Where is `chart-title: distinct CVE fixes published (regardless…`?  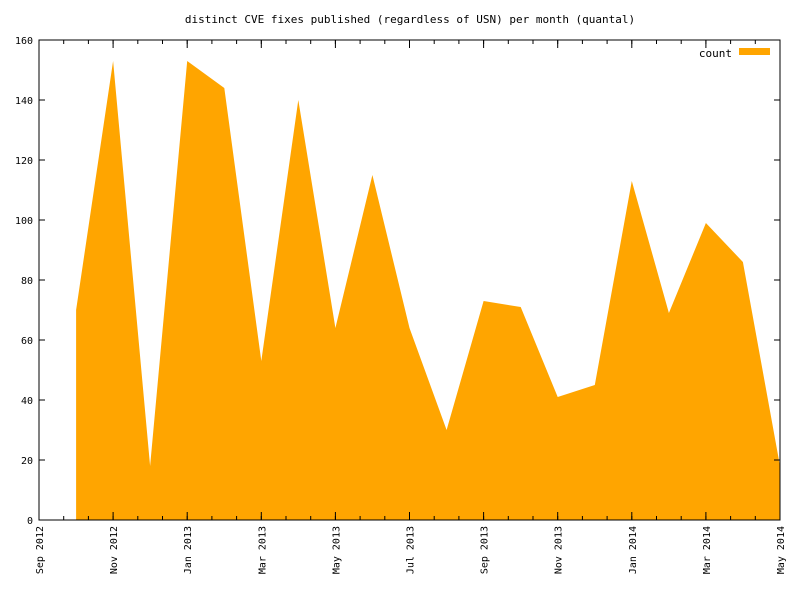 chart-title: distinct CVE fixes published (regardless… is located at coordinates (410, 19).